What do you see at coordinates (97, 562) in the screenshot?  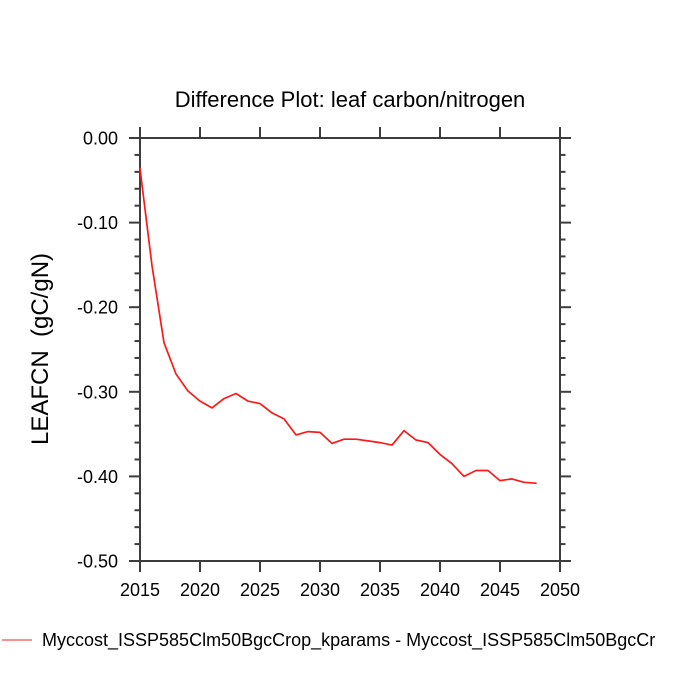 I see `y-tick-label: -0.50` at bounding box center [97, 562].